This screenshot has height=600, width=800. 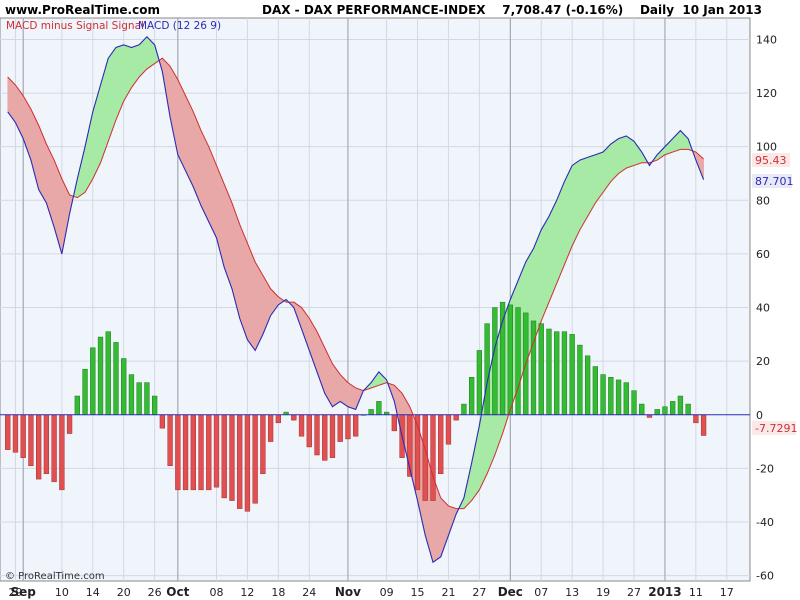 What do you see at coordinates (278, 592) in the screenshot?
I see `x-tick-label: 18` at bounding box center [278, 592].